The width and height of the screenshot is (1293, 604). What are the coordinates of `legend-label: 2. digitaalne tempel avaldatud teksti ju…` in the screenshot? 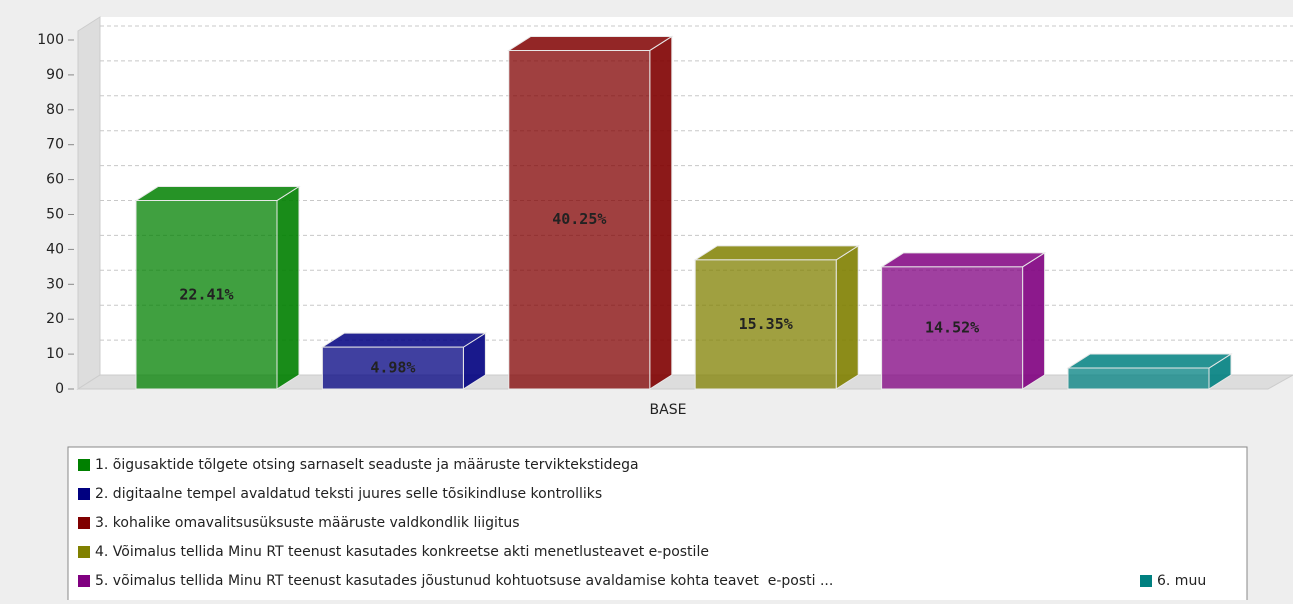 It's located at (348, 494).